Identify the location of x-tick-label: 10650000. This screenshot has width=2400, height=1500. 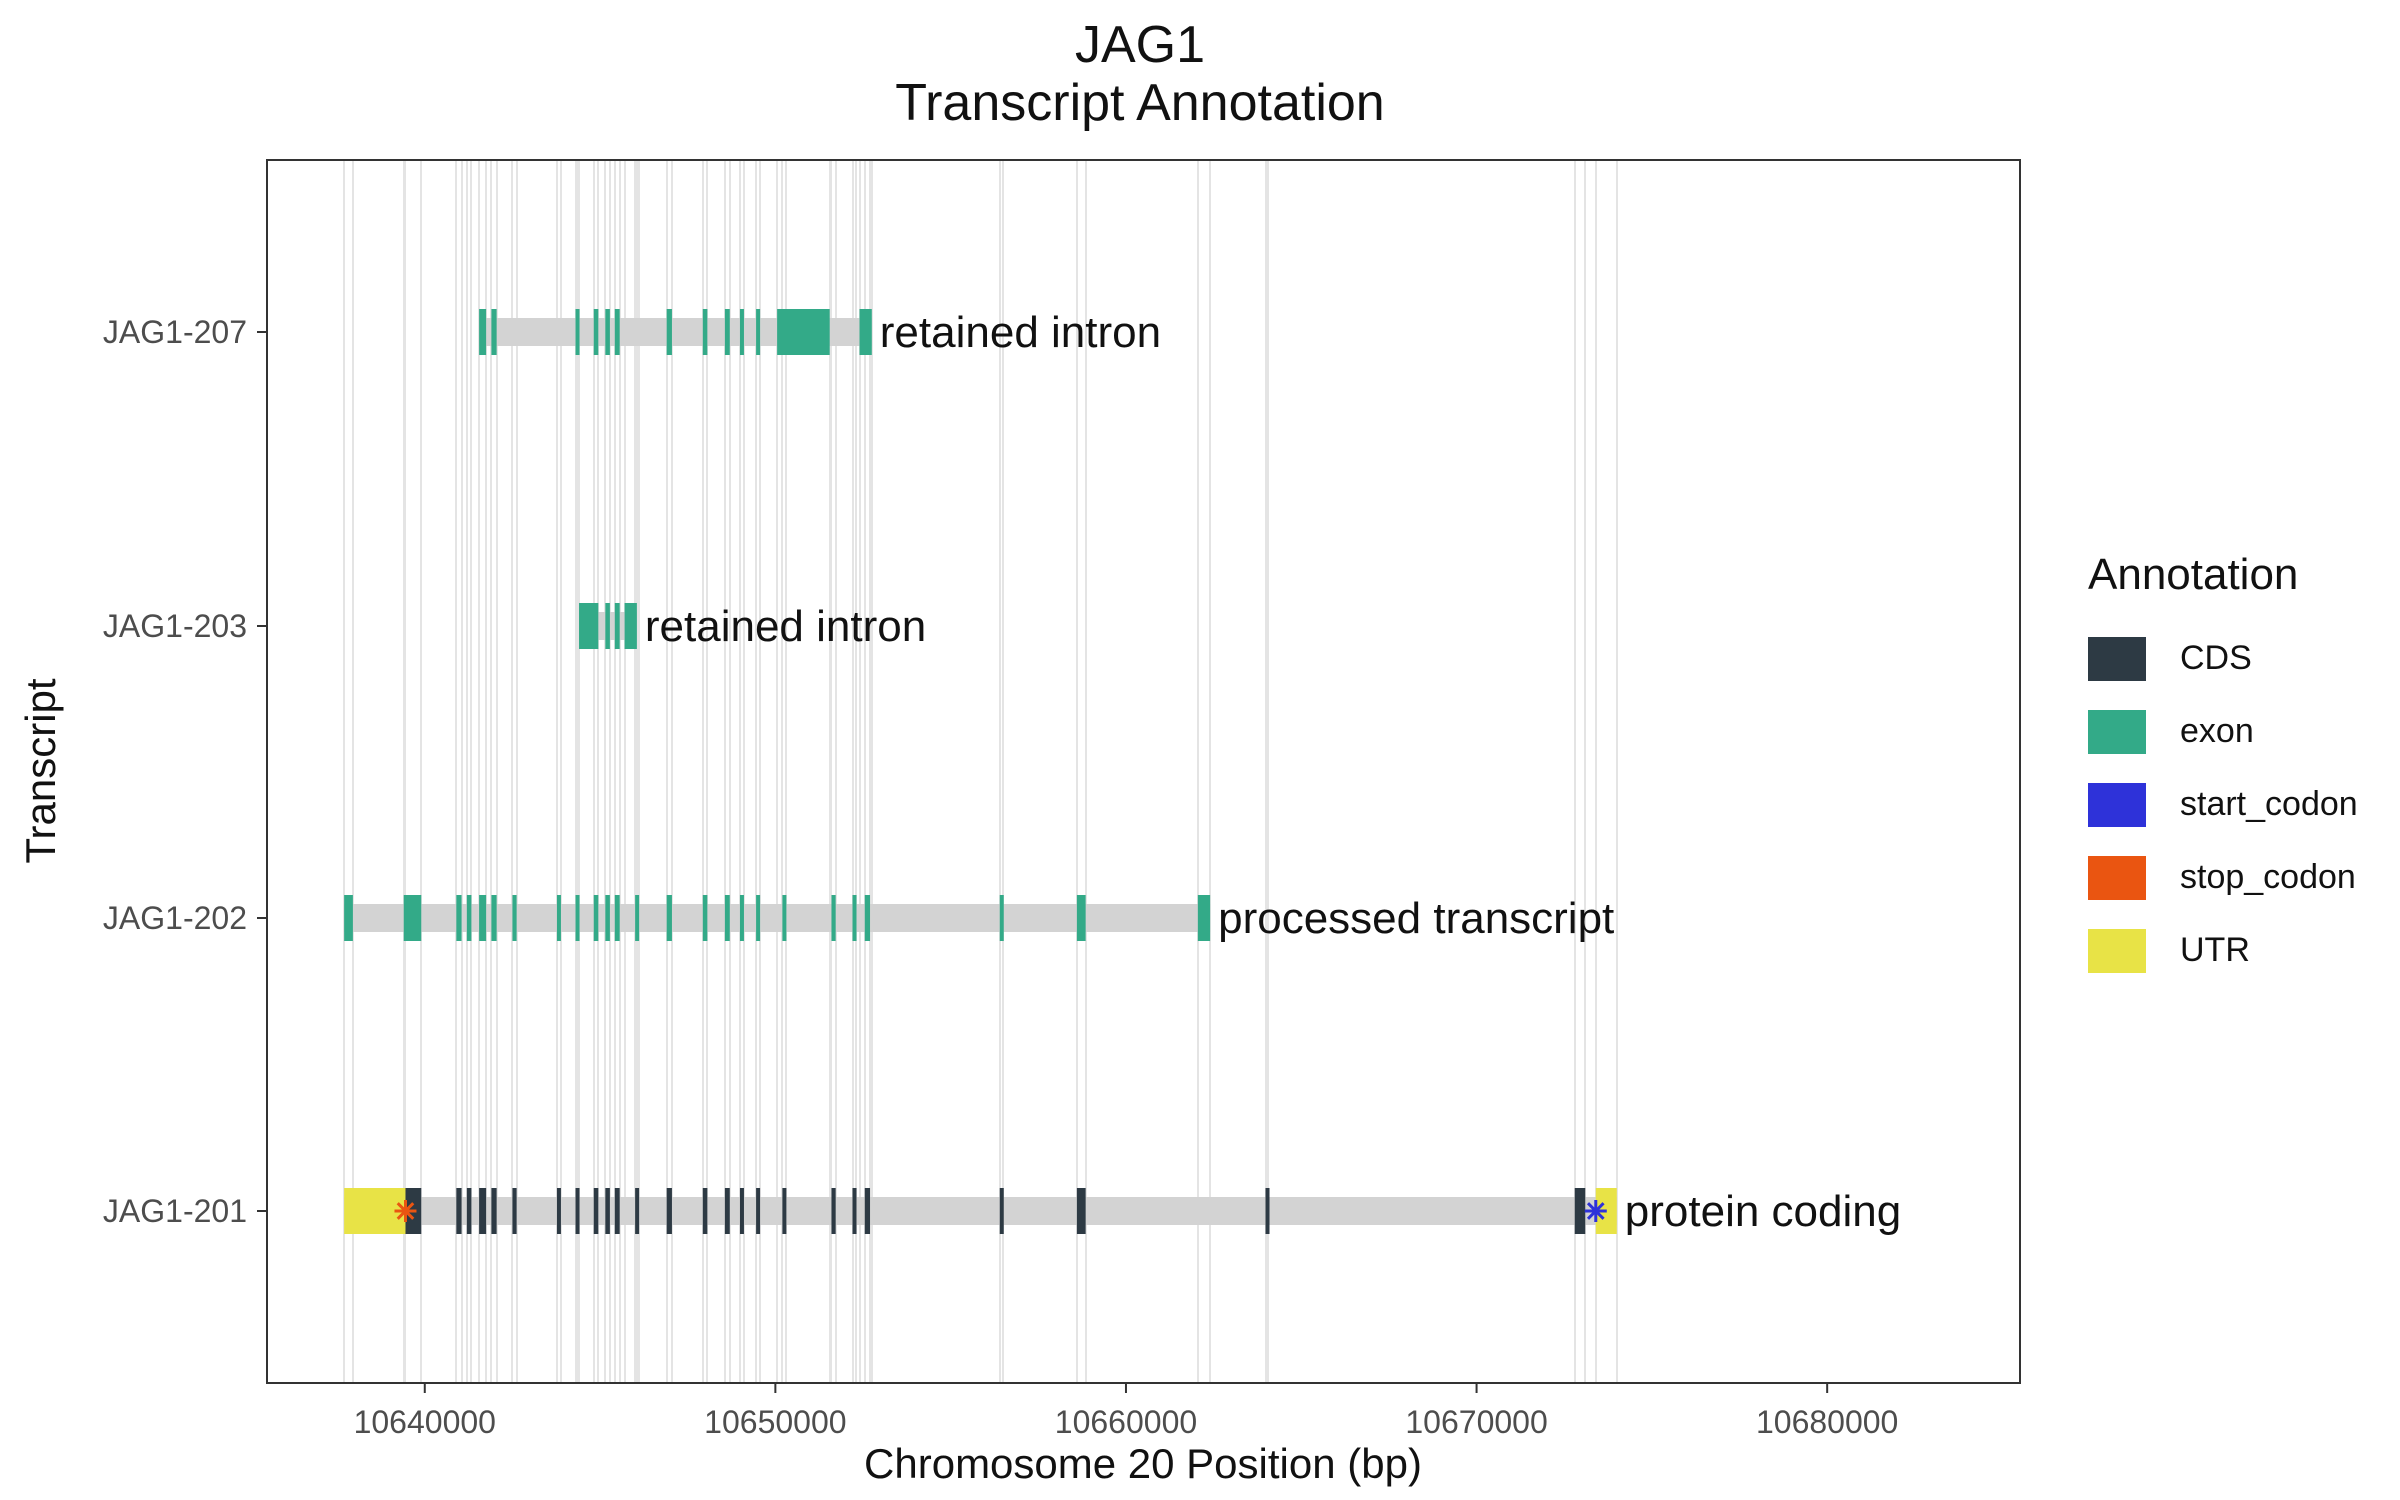
(775, 1422).